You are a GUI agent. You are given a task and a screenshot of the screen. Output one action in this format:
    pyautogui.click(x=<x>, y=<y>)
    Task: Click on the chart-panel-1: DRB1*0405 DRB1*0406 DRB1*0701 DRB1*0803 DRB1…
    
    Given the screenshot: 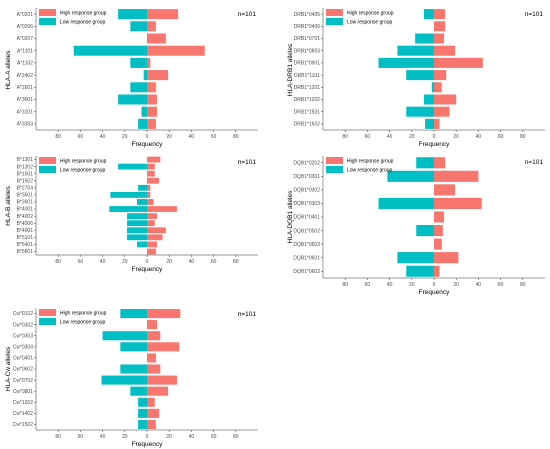 What is the action you would take?
    pyautogui.click(x=416, y=78)
    